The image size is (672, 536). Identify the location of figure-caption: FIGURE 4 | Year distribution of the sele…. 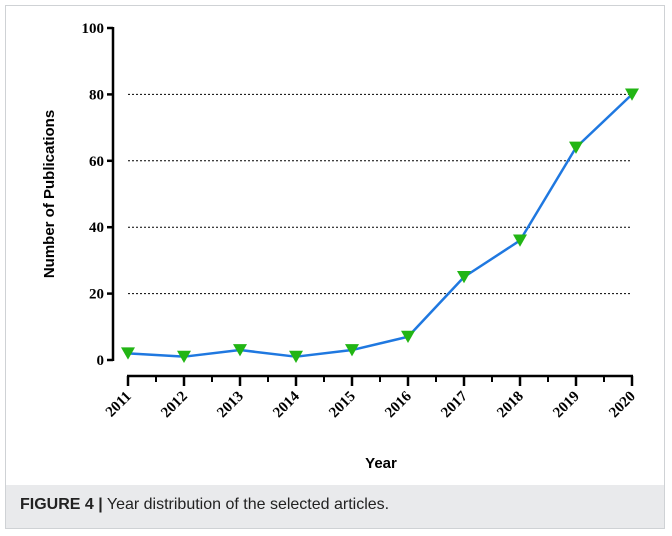
(204, 505).